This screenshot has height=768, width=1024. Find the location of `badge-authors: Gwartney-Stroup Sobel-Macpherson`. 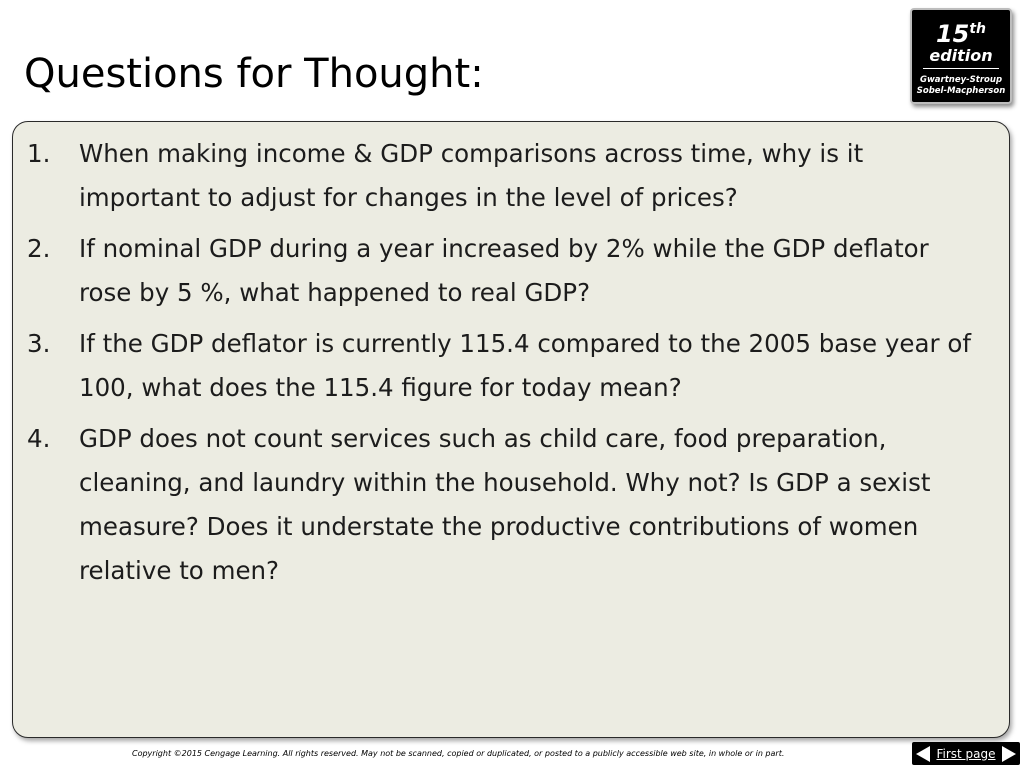

badge-authors: Gwartney-Stroup Sobel-Macpherson is located at coordinates (961, 86).